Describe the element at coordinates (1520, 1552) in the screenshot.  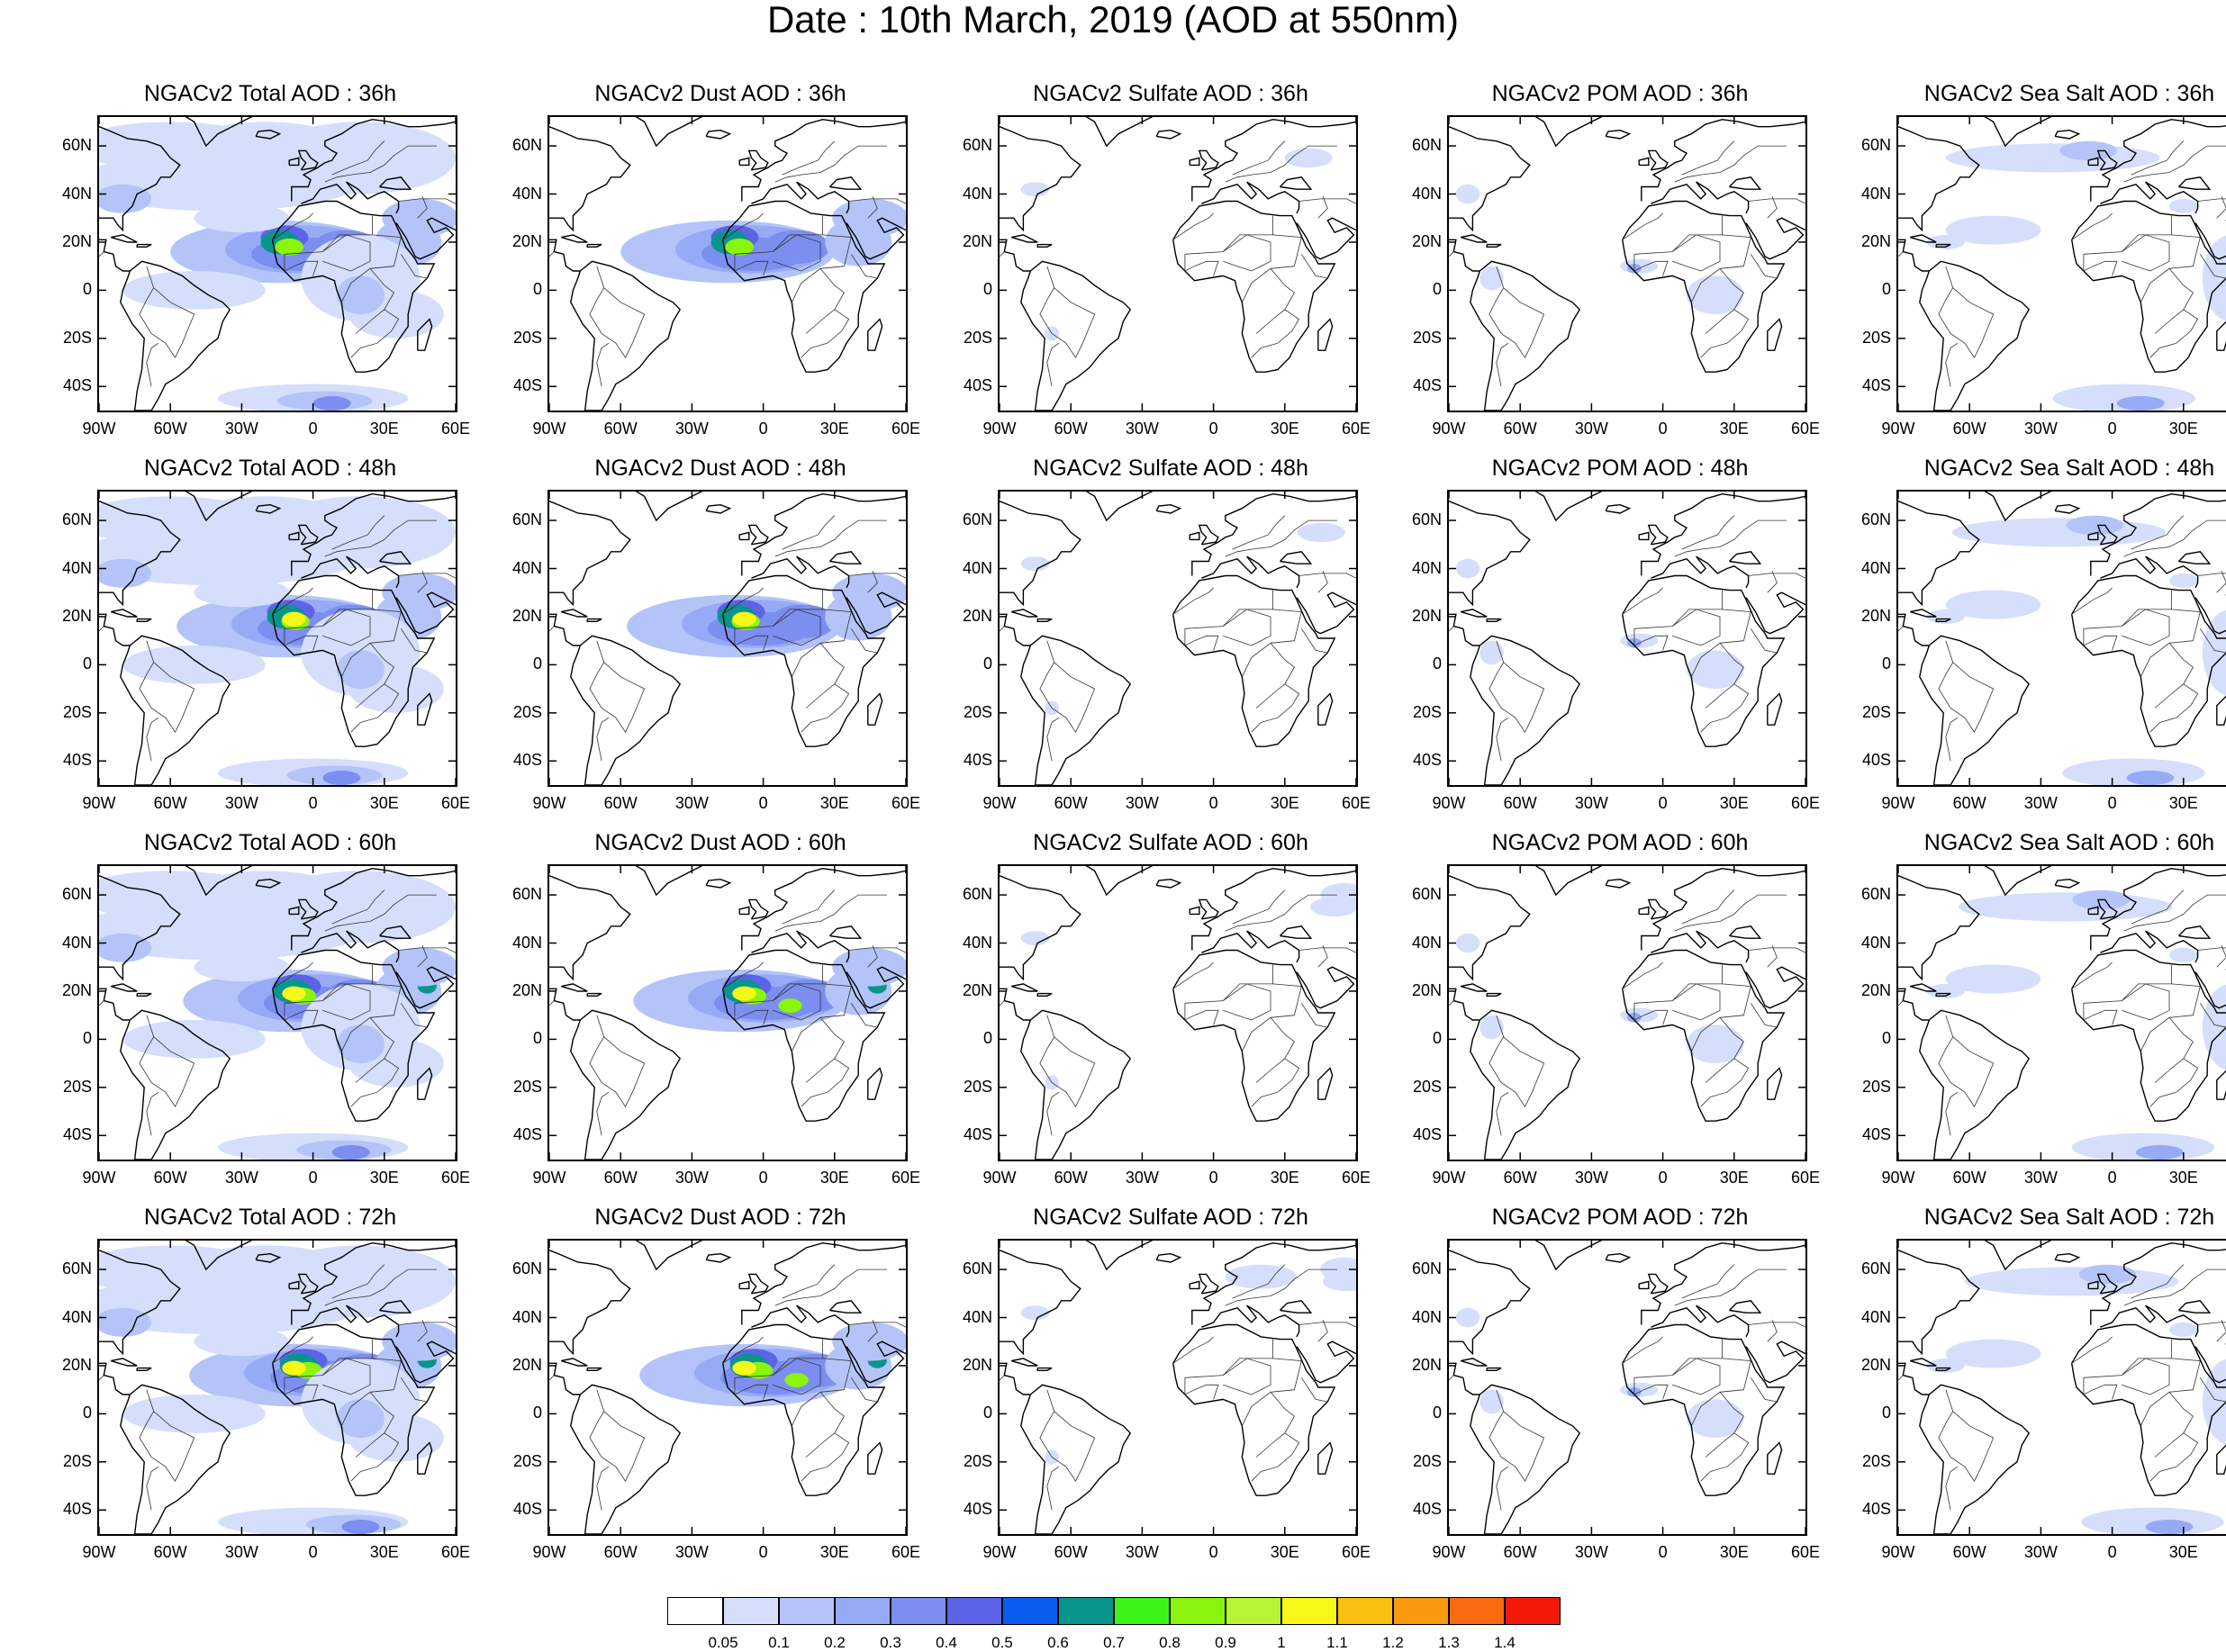
I see `lon-label: 60W` at that location.